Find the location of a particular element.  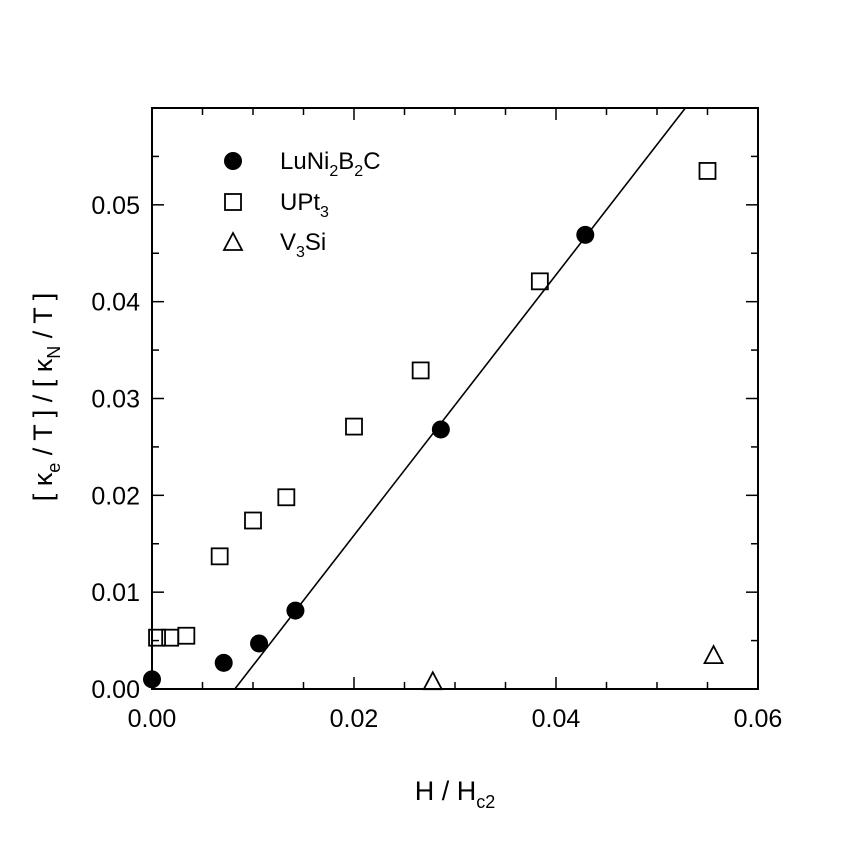

y-tick-label: 0.00 is located at coordinates (115, 690).